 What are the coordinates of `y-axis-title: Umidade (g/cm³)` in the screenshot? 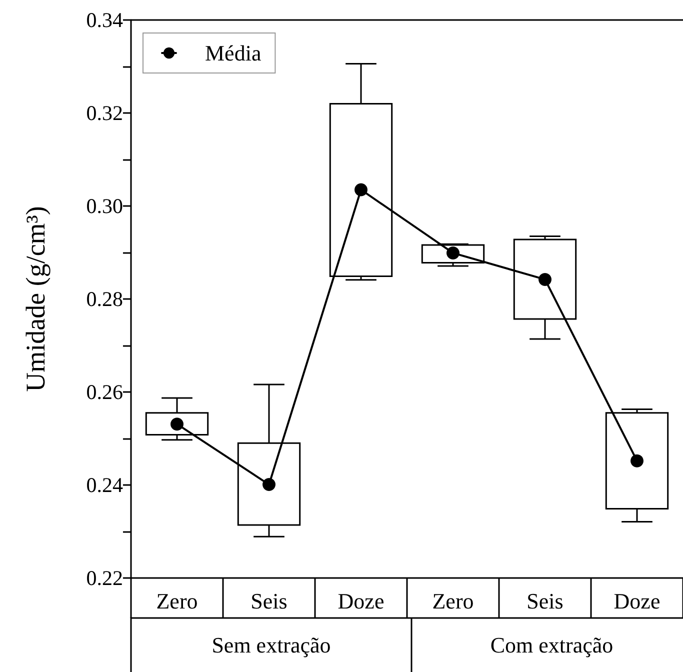 It's located at (35, 299).